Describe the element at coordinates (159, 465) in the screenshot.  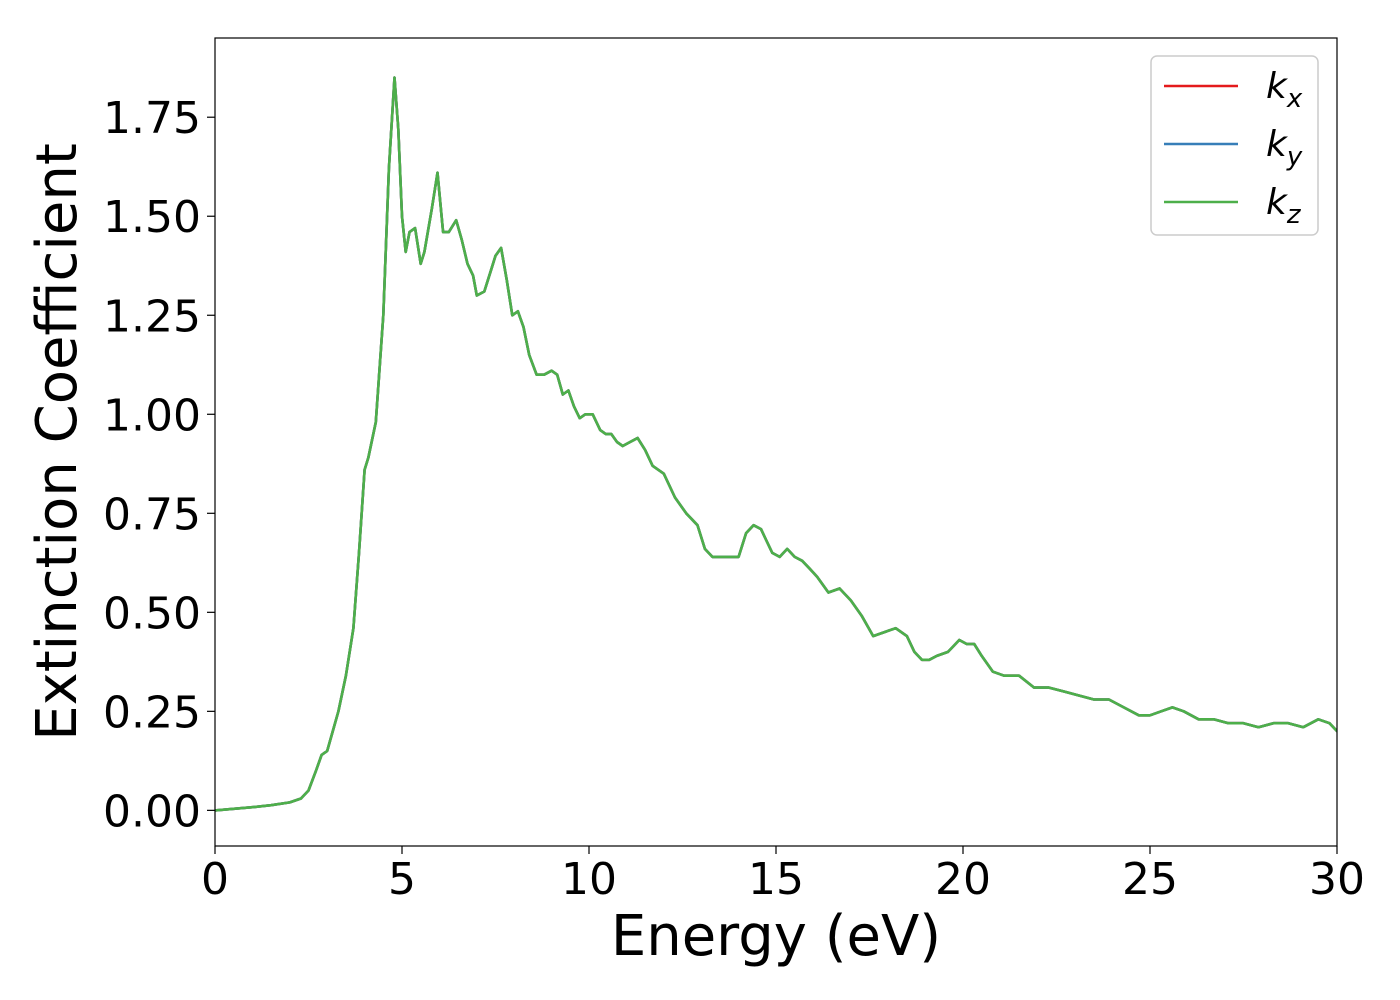
I see `y-axis: 0.00 0.25 0.50 0.75 1.00 1.25 1.50 1.75` at that location.